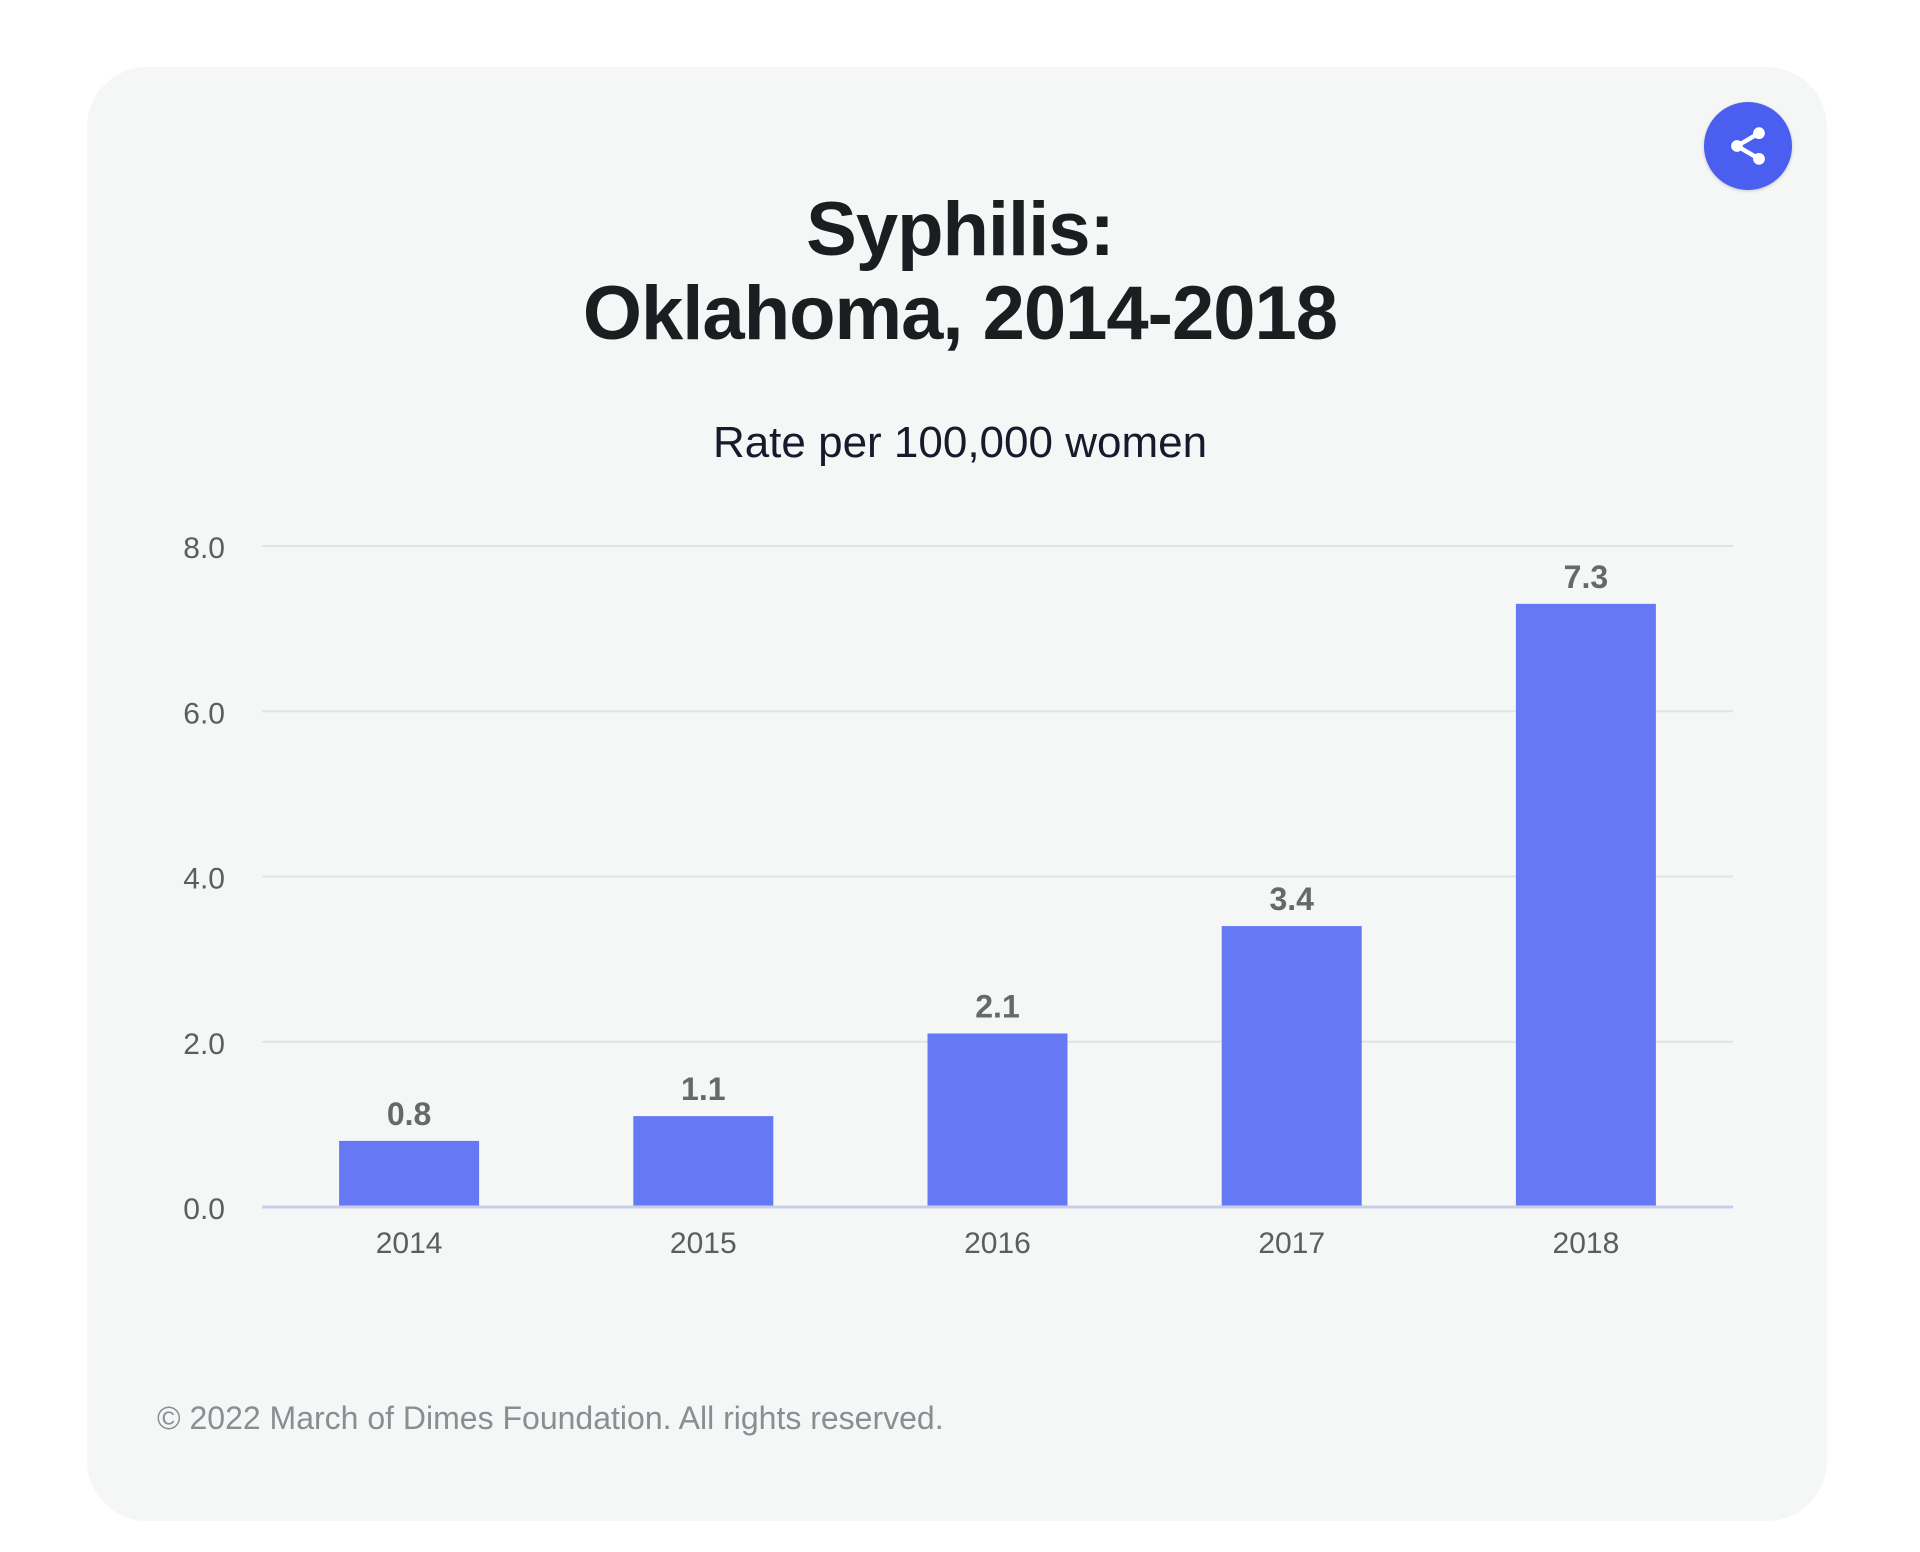  Describe the element at coordinates (204, 879) in the screenshot. I see `y-tick-label: 4.0` at that location.